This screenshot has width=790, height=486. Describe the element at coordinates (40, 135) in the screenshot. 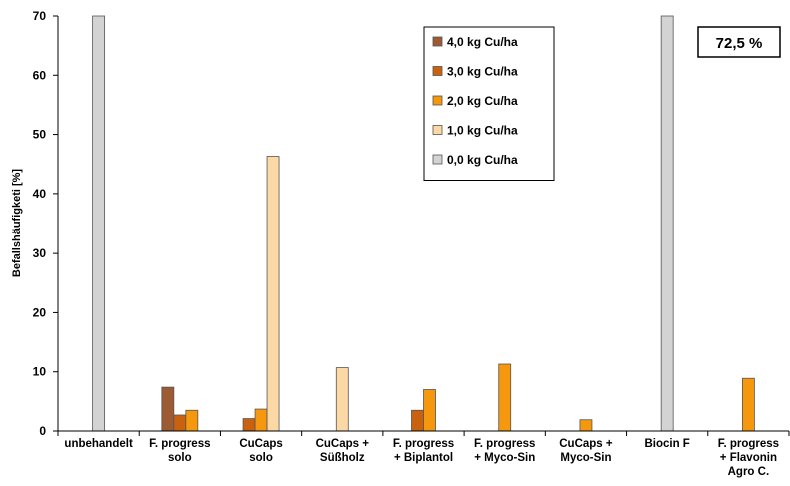

I see `y-tick-label: 50` at that location.